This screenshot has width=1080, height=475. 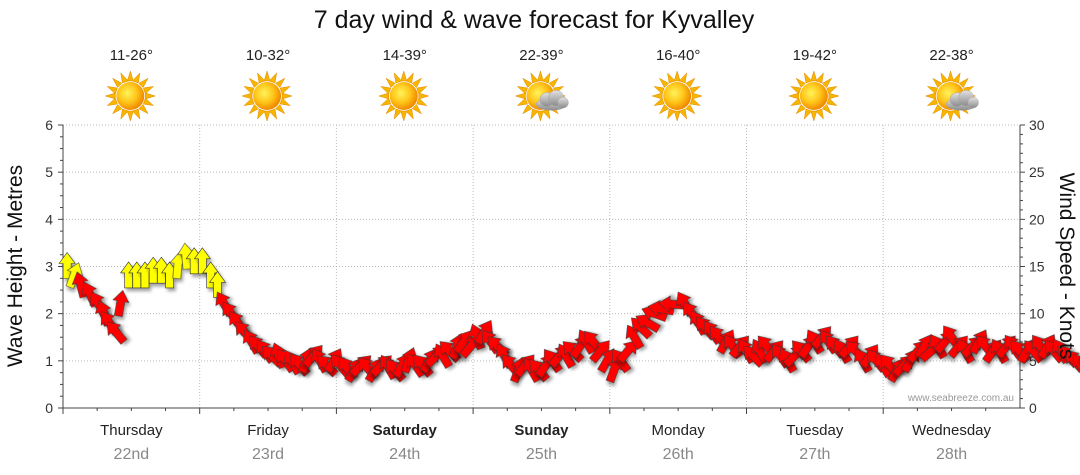 I want to click on day-name: Saturday, so click(x=405, y=430).